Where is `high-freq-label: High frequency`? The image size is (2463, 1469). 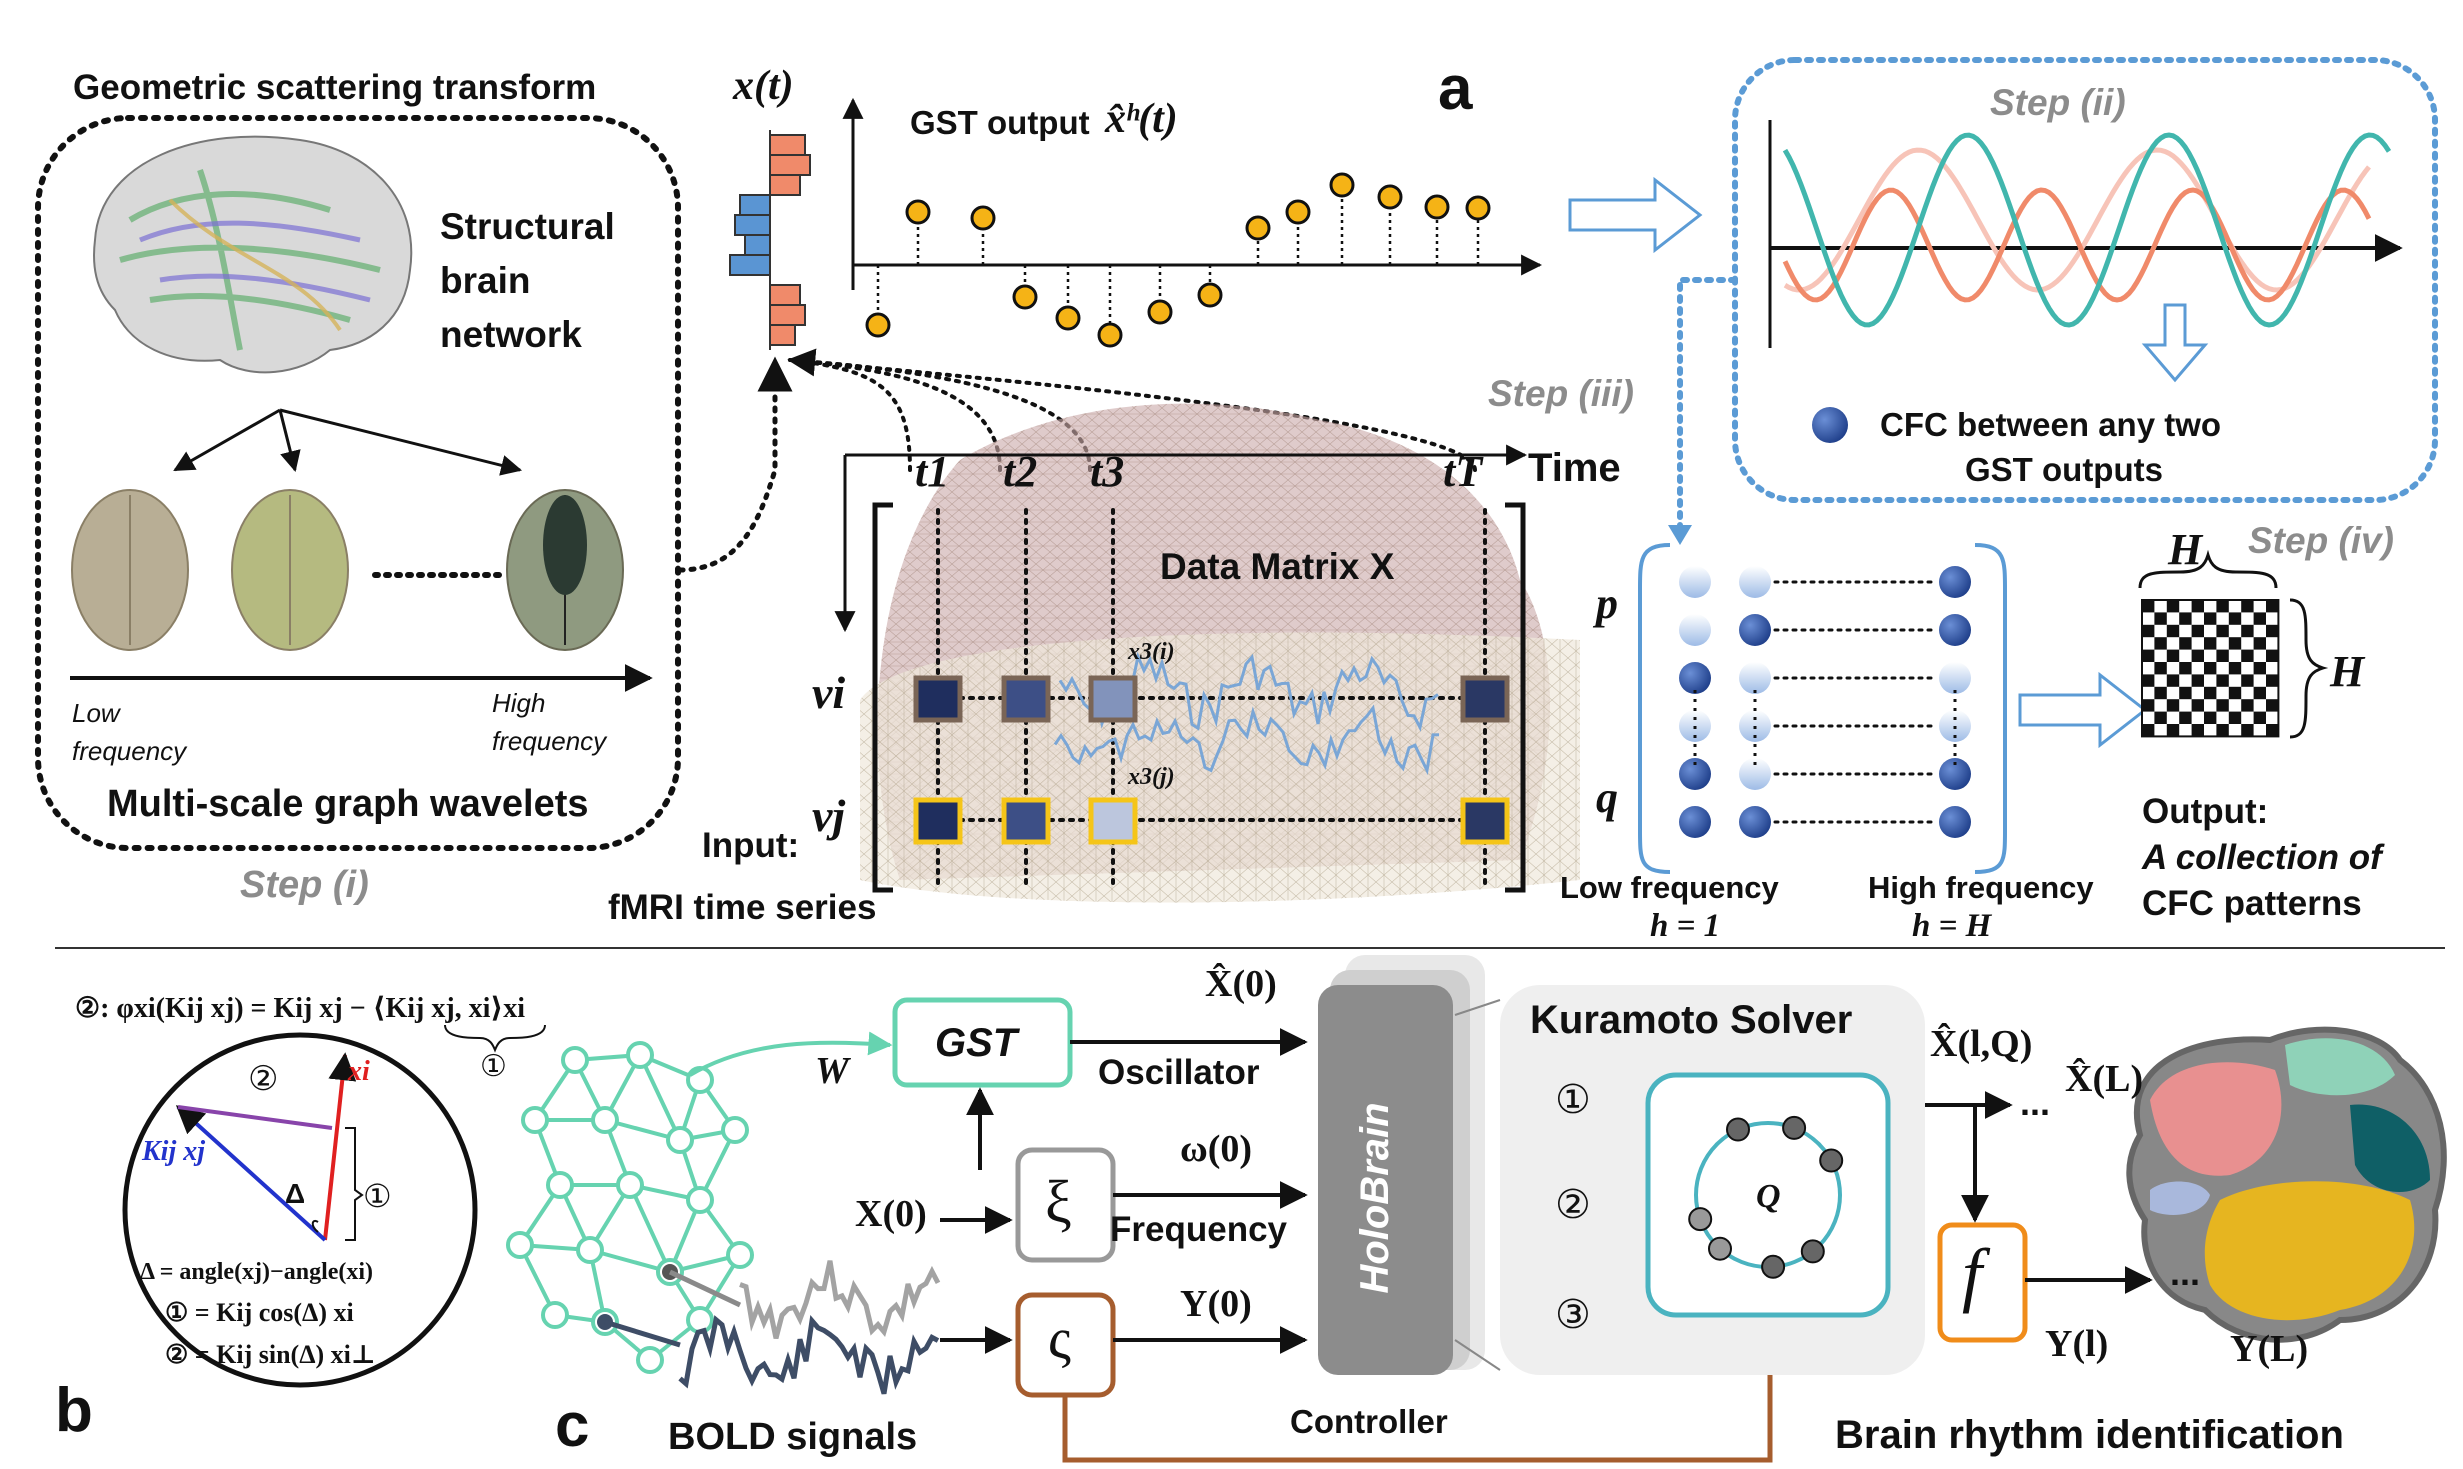
high-freq-label: High frequency is located at coordinates (1981, 887).